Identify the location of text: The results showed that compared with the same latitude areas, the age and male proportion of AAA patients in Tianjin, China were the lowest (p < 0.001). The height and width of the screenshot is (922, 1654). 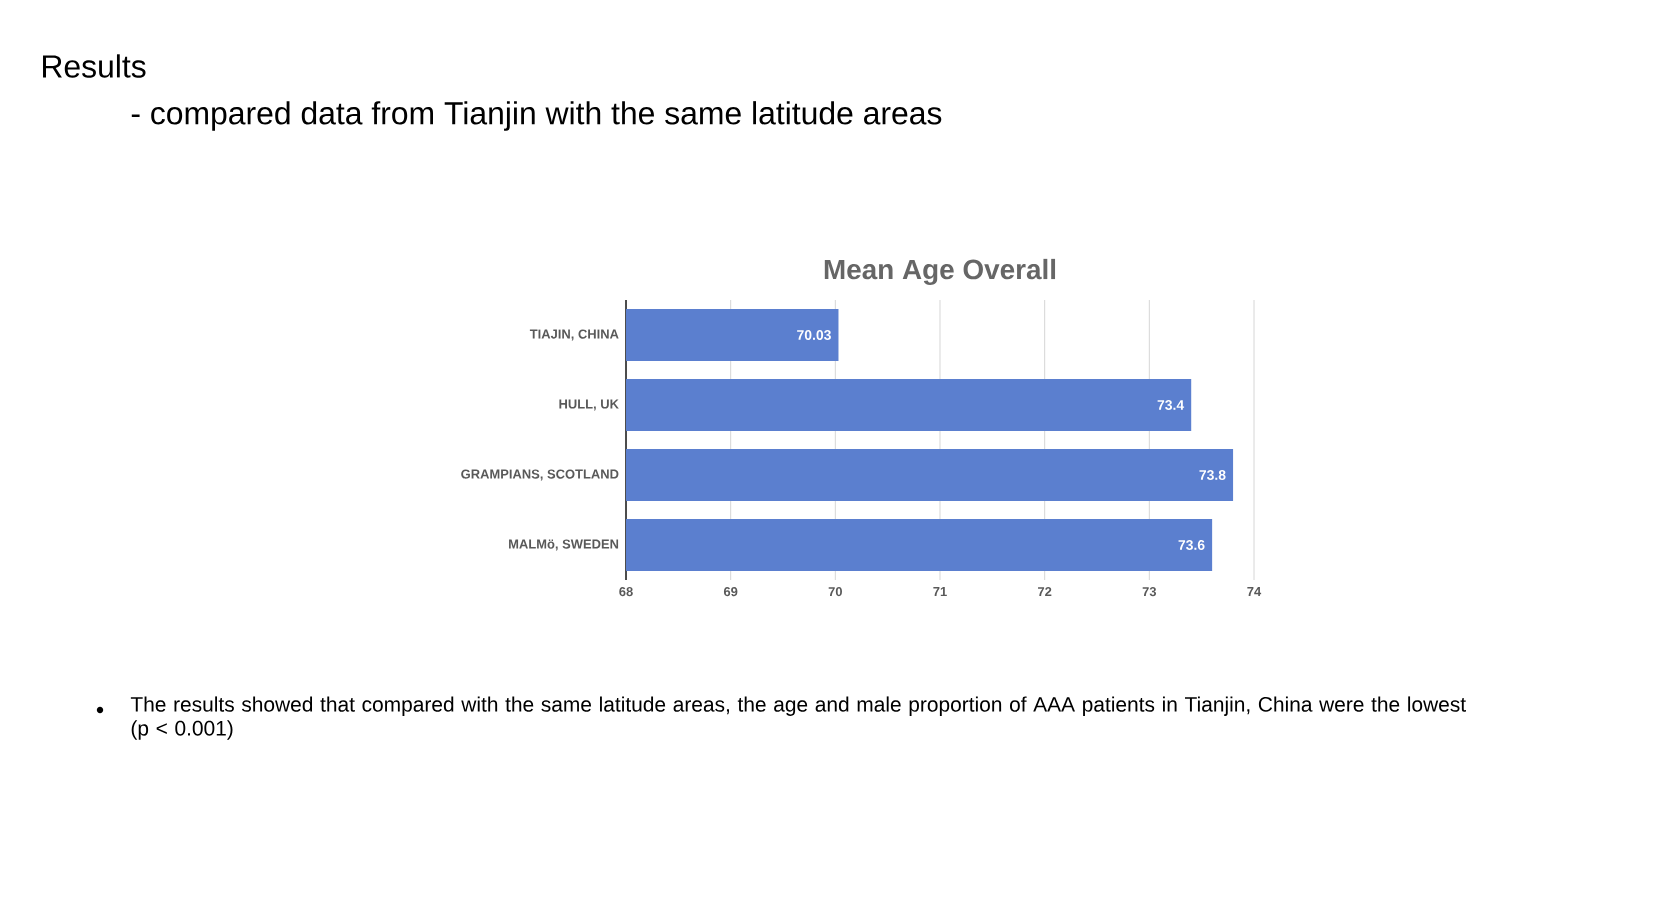
(798, 718).